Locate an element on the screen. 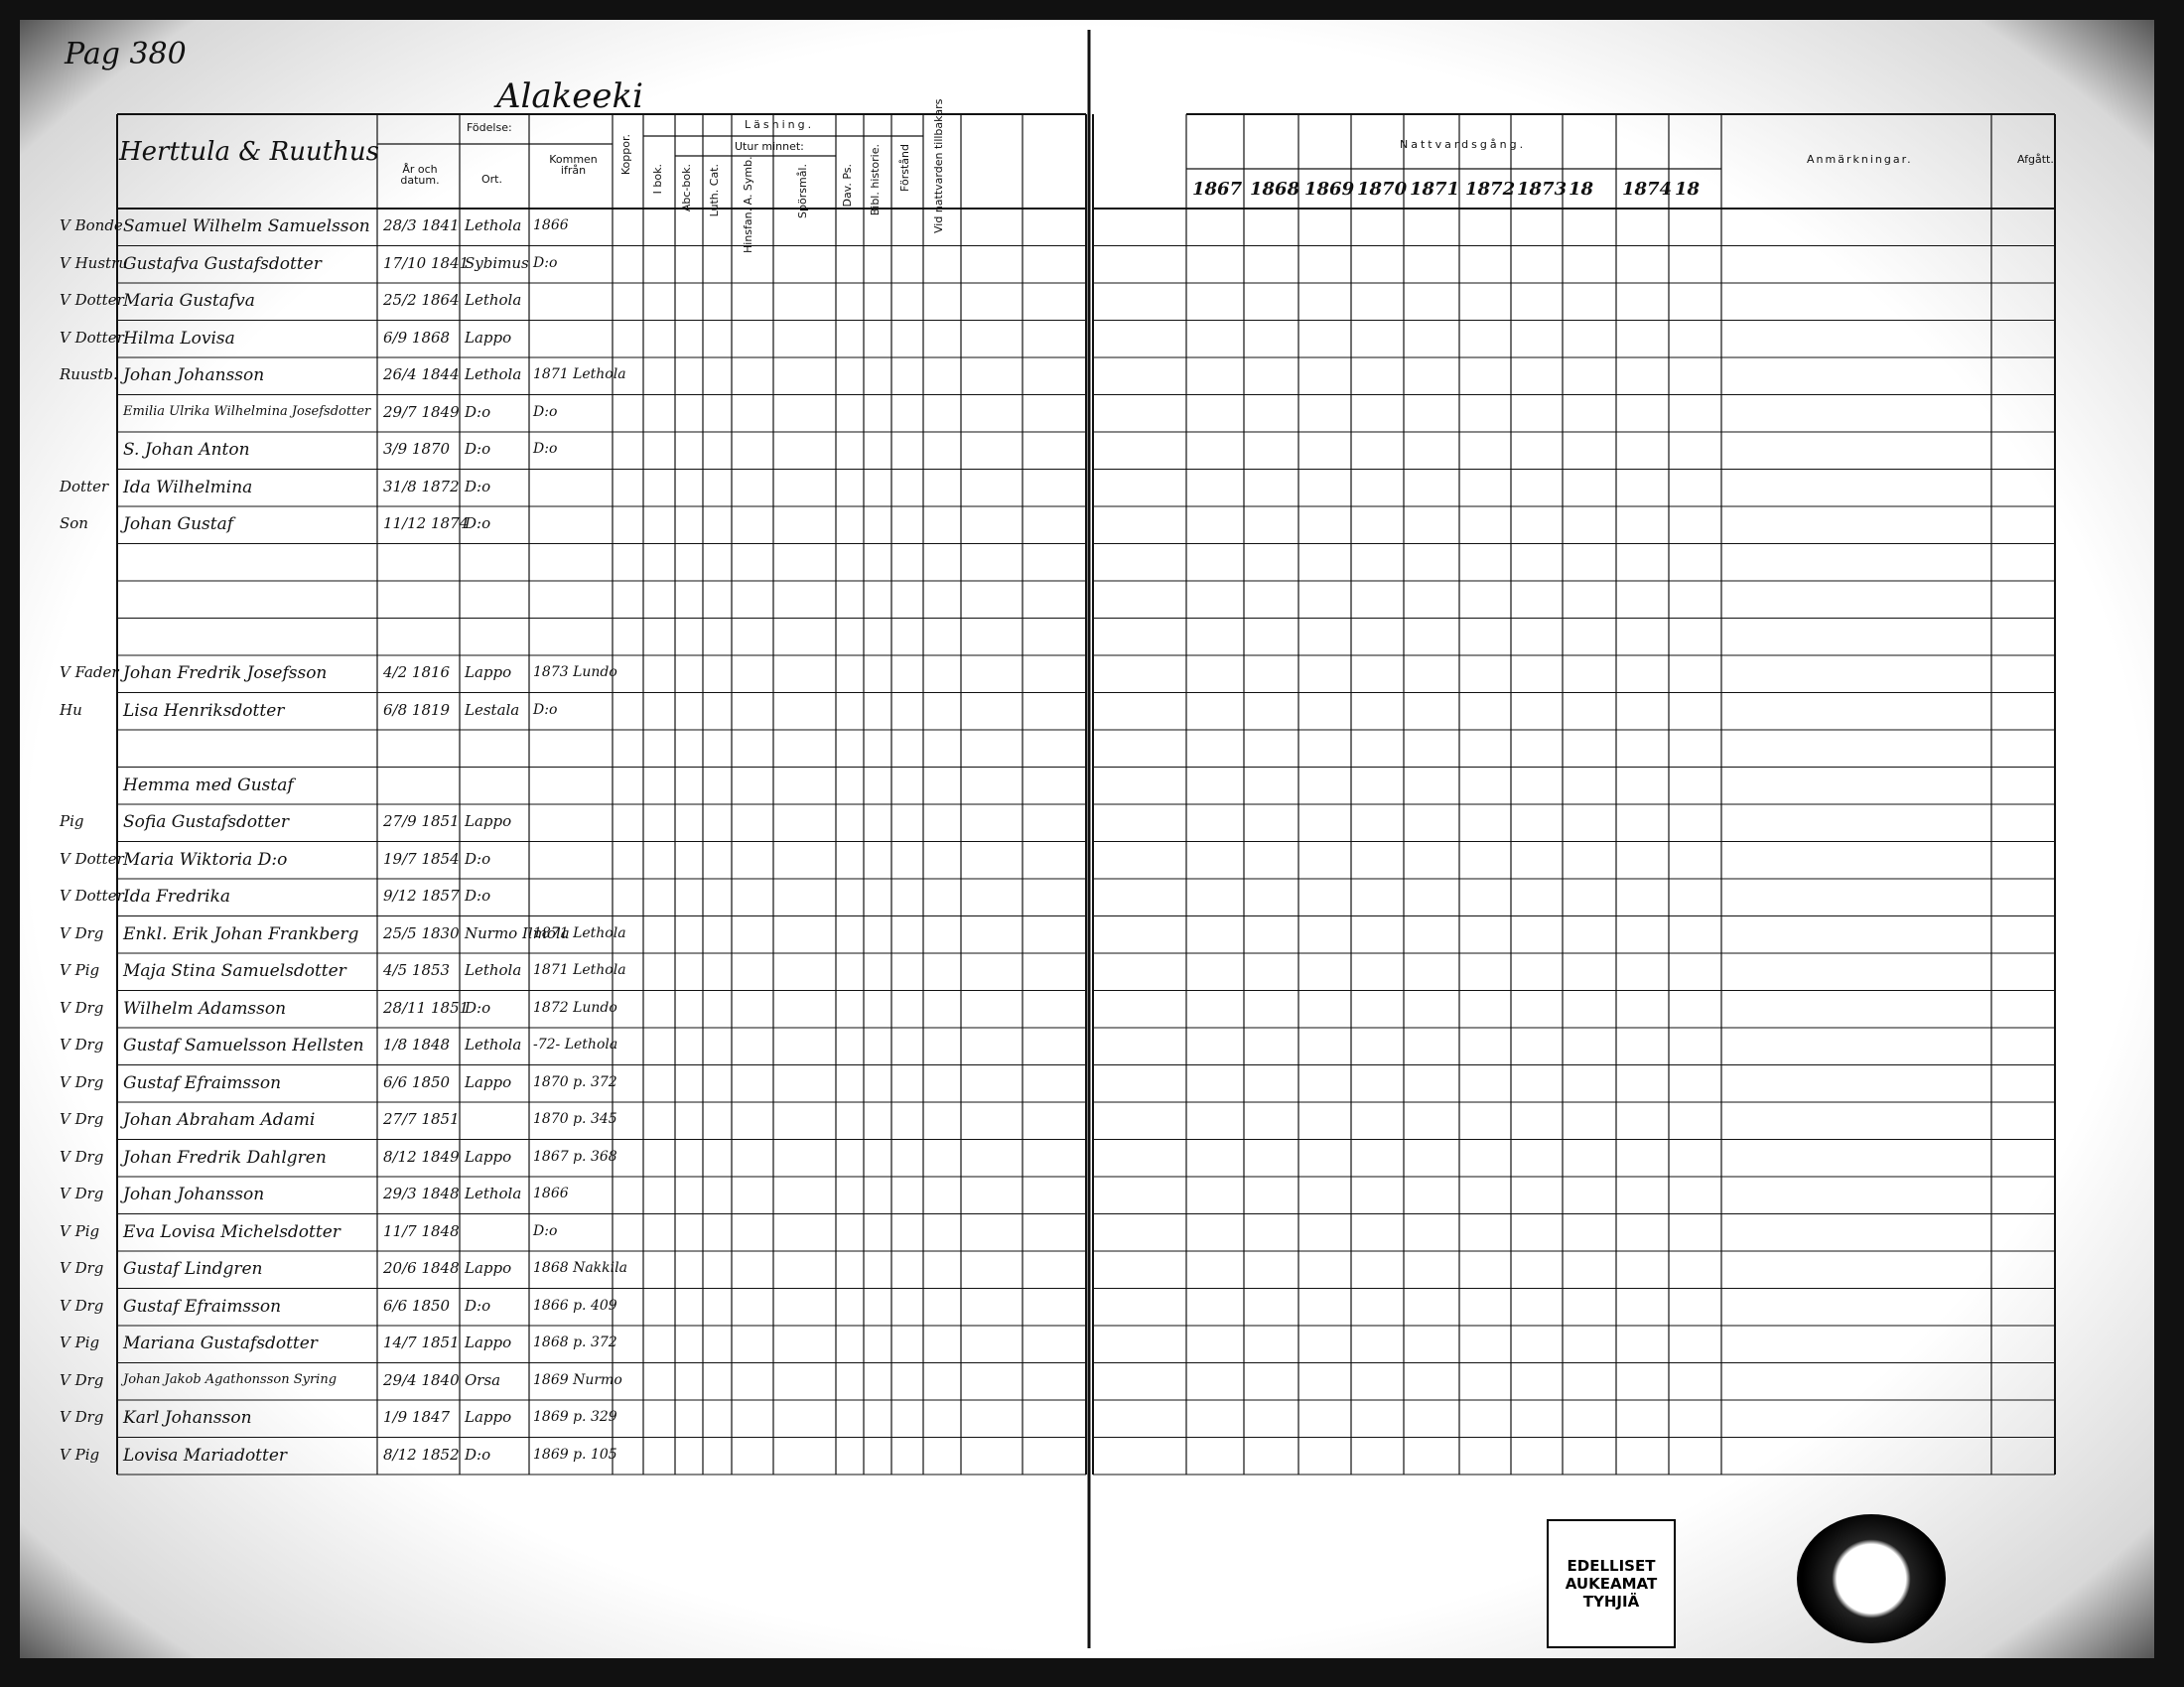  name: Ida Wilhelmina is located at coordinates (188, 487).